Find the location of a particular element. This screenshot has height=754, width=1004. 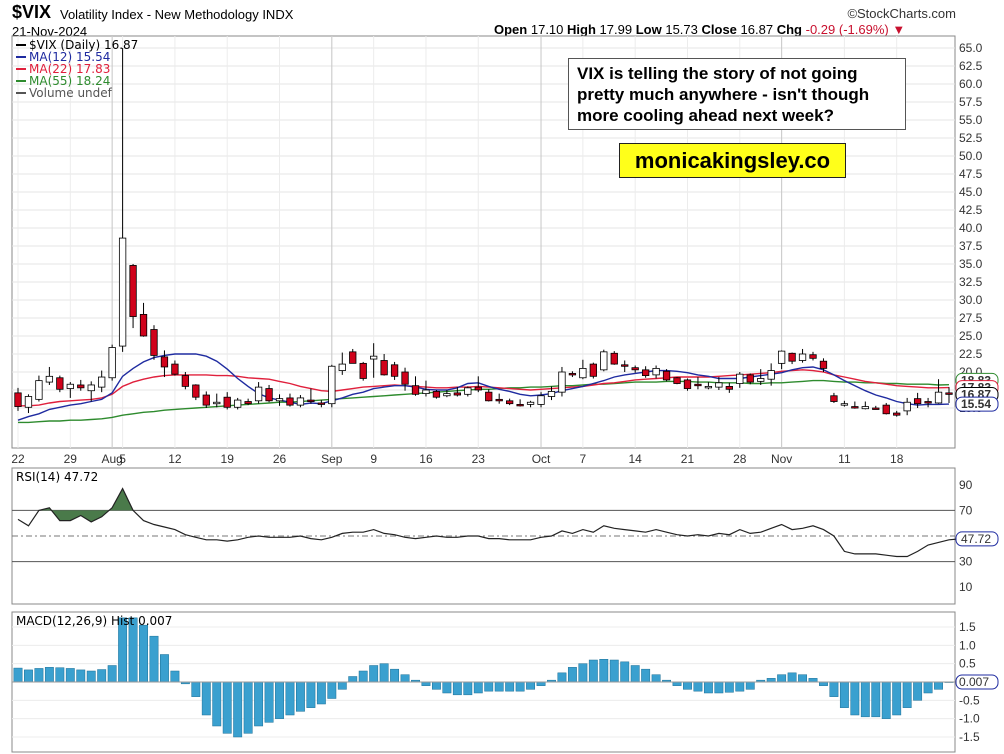

rsi-tick-label: 10 is located at coordinates (966, 587).